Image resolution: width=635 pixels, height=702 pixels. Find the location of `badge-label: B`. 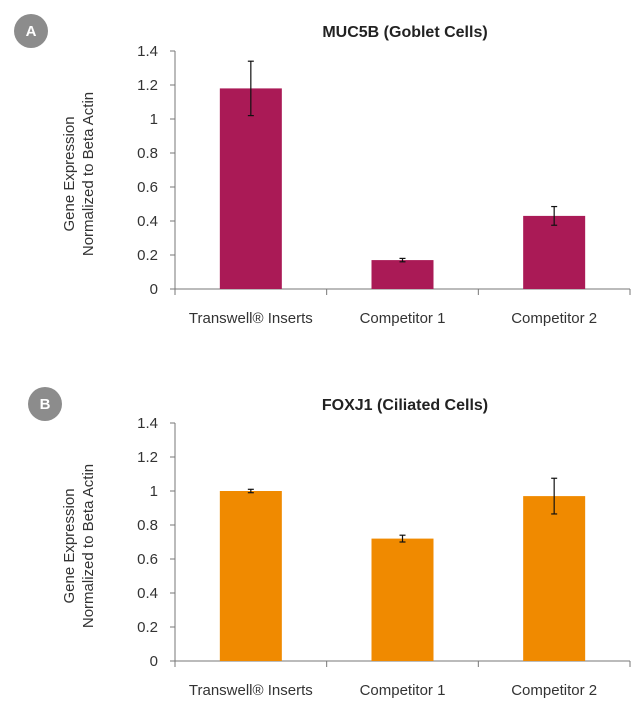

badge-label: B is located at coordinates (45, 404).